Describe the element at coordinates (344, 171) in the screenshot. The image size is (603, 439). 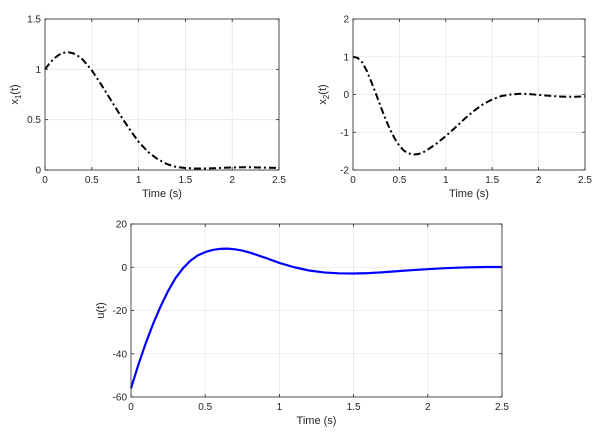
I see `y-tick-label: -2` at that location.